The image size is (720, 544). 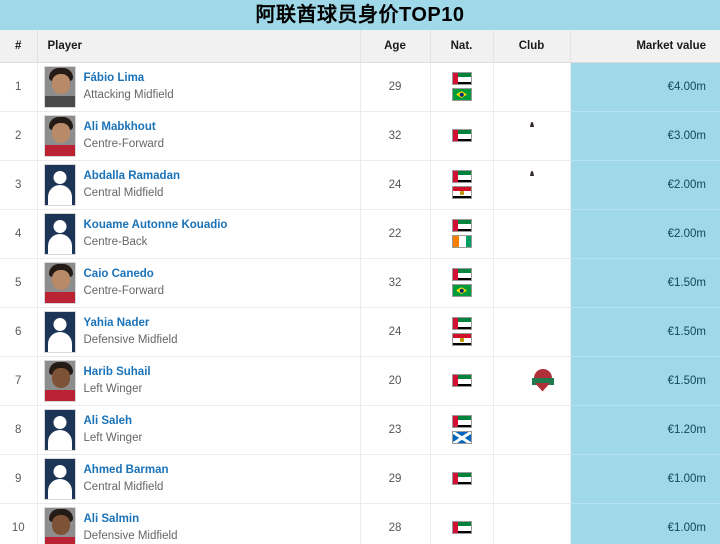 What do you see at coordinates (395, 185) in the screenshot?
I see `age-cell: 24` at bounding box center [395, 185].